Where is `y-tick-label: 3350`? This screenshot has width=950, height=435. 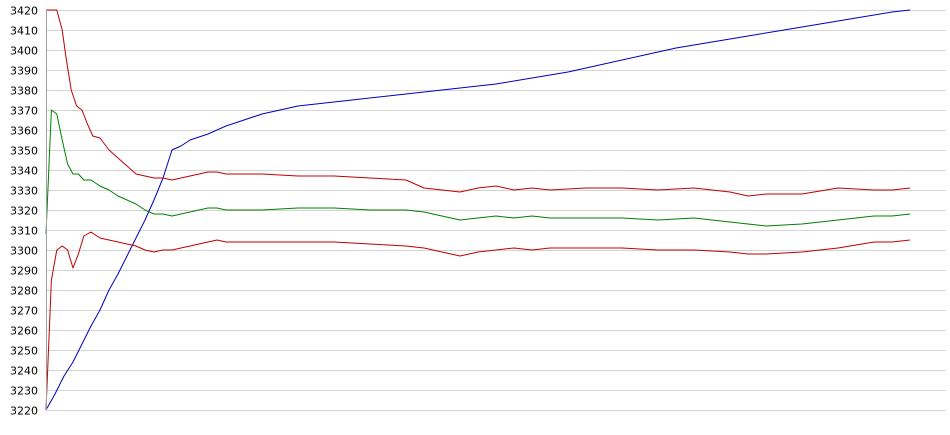 y-tick-label: 3350 is located at coordinates (24, 151).